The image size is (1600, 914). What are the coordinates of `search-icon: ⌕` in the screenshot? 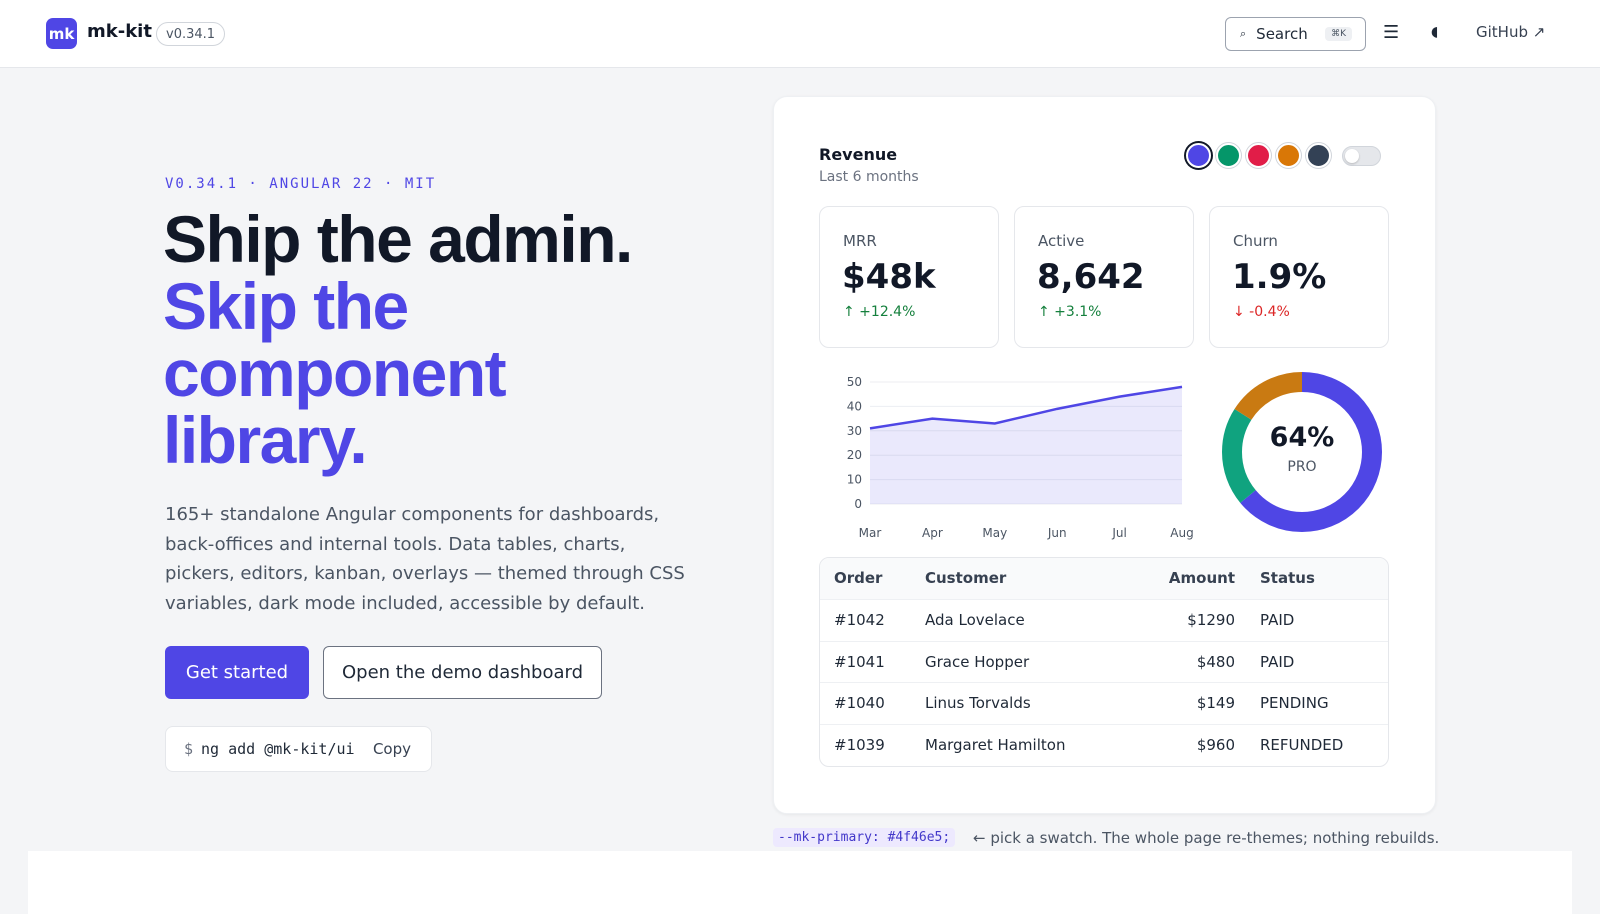 It's located at (1243, 33).